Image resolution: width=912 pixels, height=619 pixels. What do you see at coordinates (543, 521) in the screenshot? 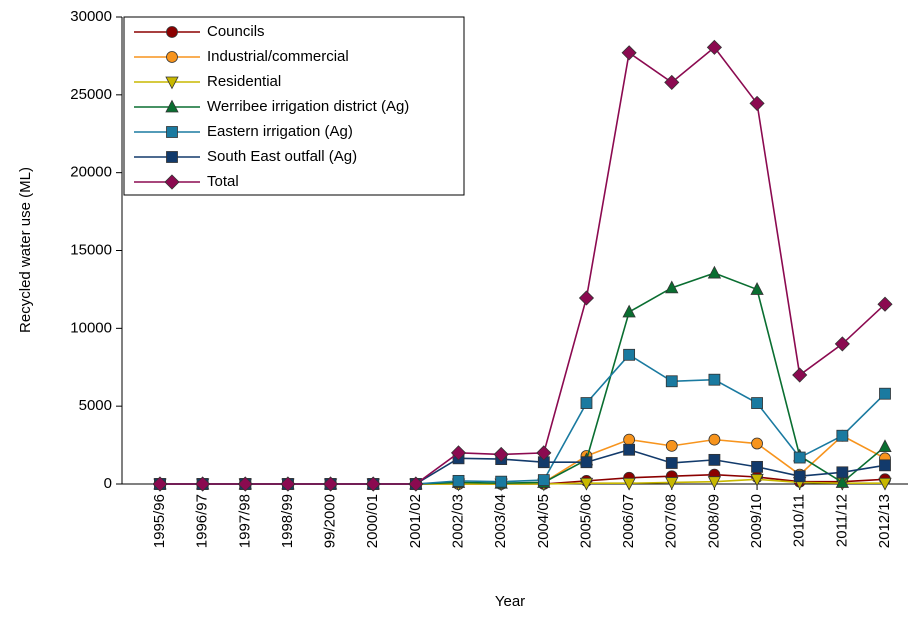
I see `x-tick-label: 2004/05` at bounding box center [543, 521].